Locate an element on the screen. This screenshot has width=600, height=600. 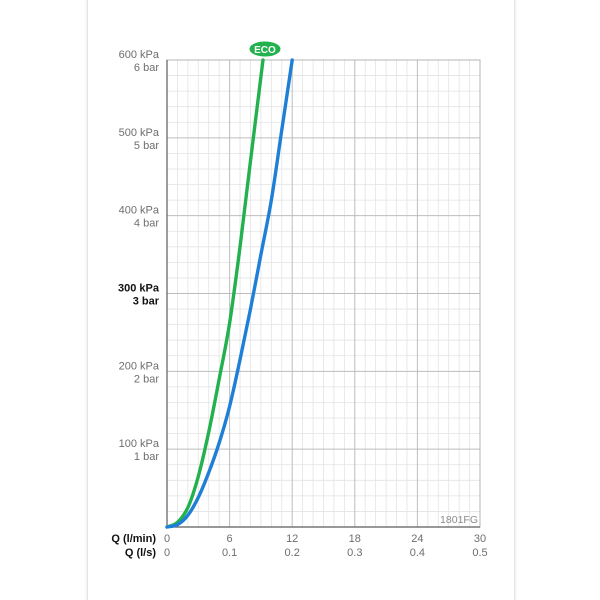
y-tick-label-bar: 4 bar is located at coordinates (146, 224).